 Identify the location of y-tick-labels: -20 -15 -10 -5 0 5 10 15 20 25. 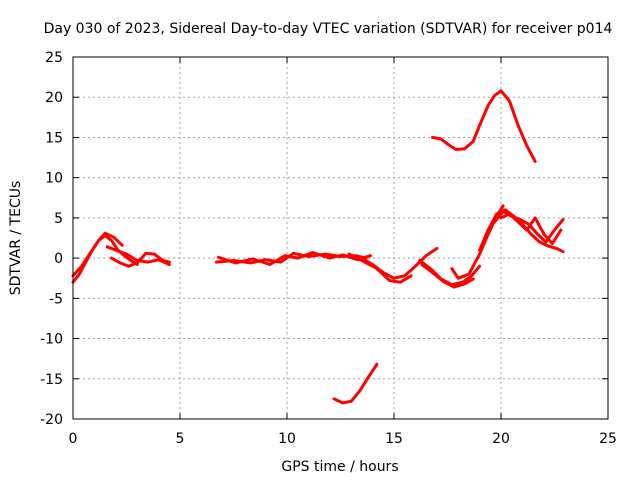
(51, 239).